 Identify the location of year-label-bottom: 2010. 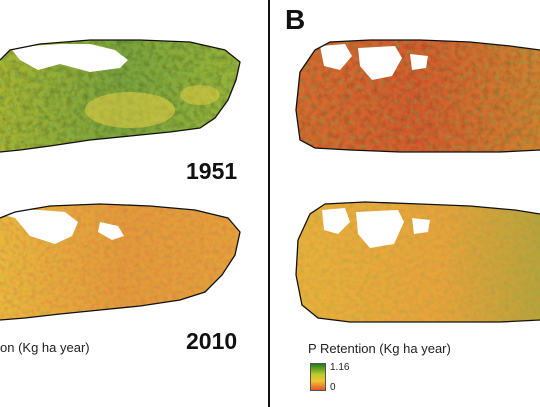
(212, 341).